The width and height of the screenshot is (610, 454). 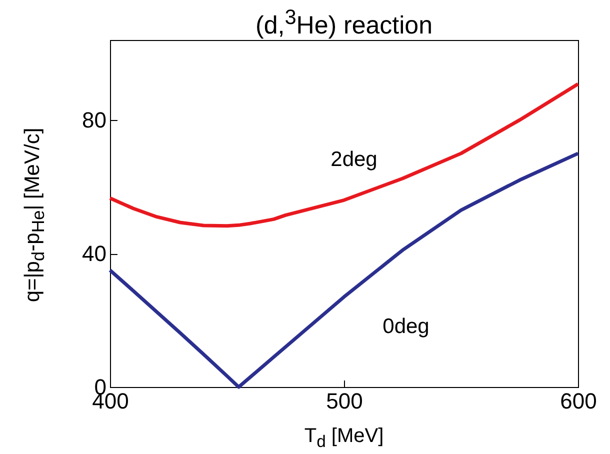 What do you see at coordinates (344, 438) in the screenshot?
I see `x-axis-title: T$_{d}$ [MeV]` at bounding box center [344, 438].